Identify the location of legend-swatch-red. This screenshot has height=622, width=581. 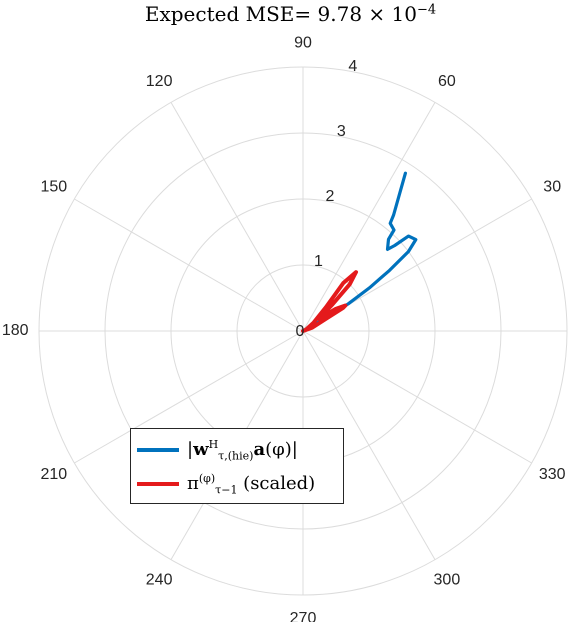
(158, 484).